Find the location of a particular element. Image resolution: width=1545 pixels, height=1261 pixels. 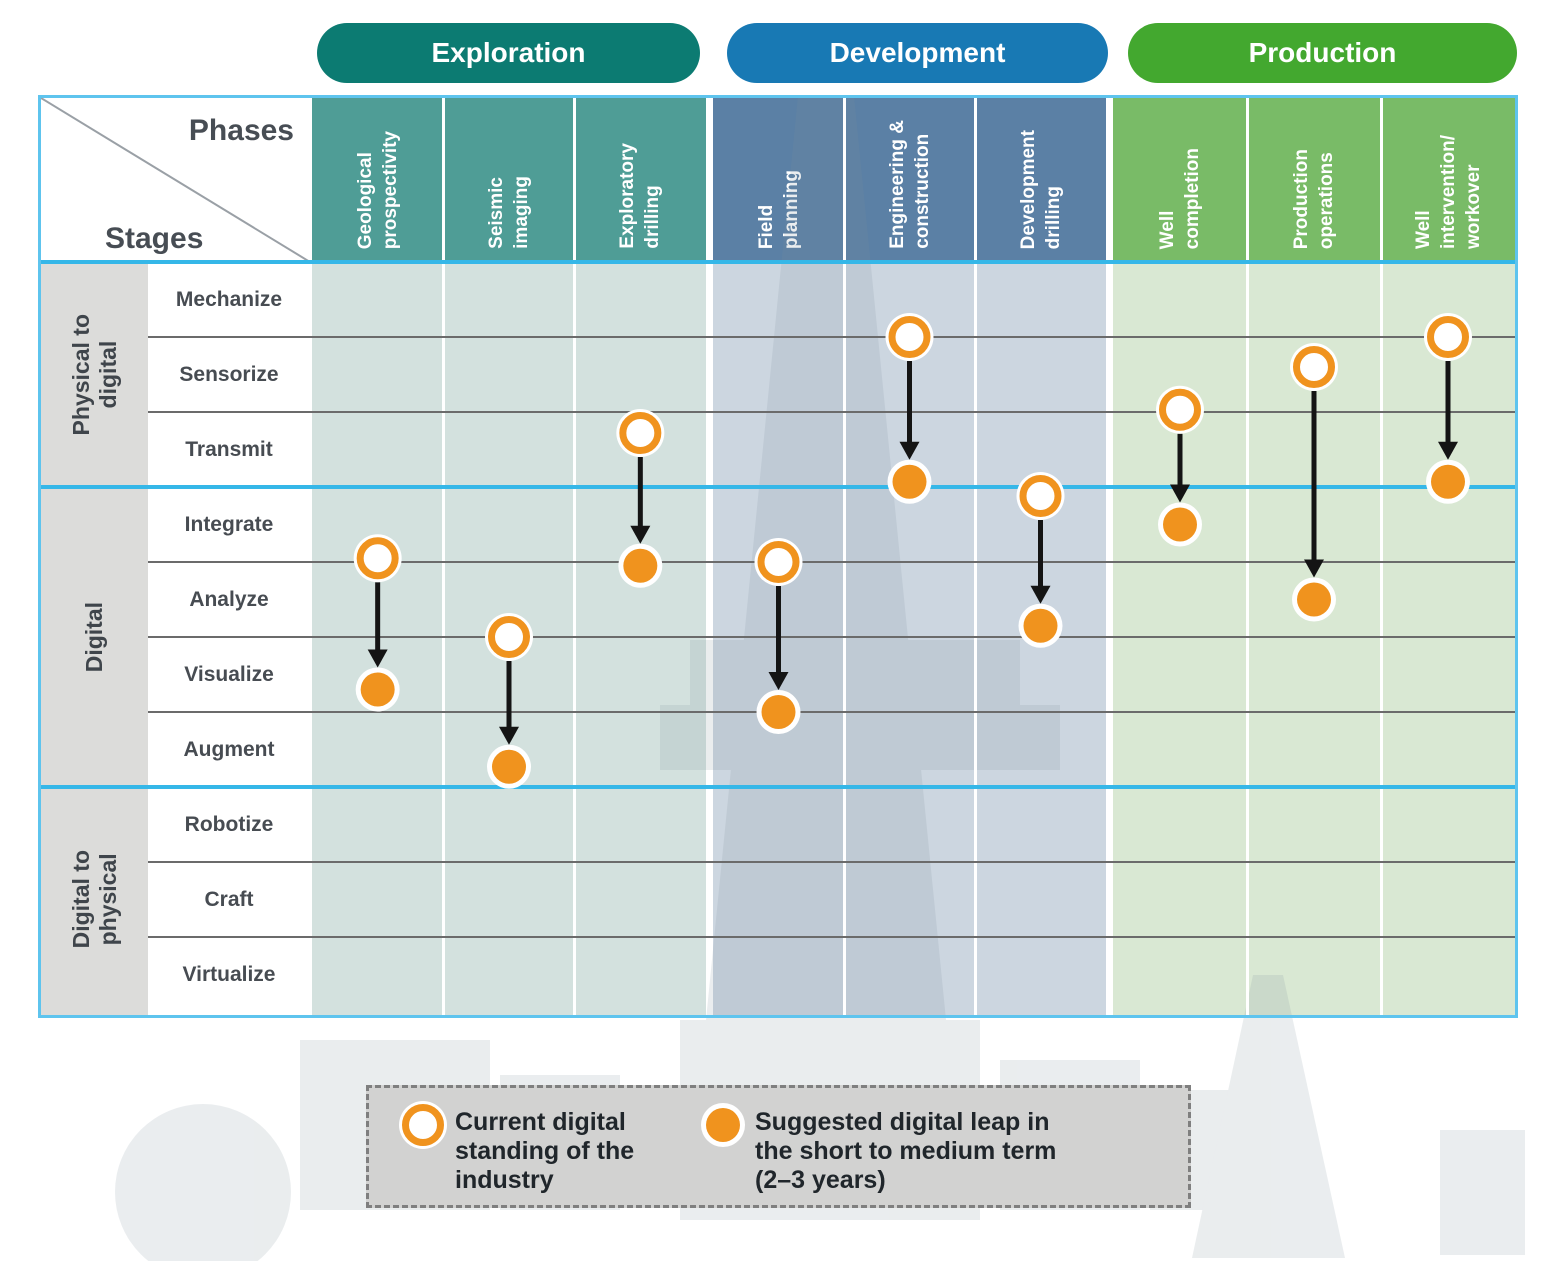

column-header-well-completion: Well completion is located at coordinates (1180, 180).